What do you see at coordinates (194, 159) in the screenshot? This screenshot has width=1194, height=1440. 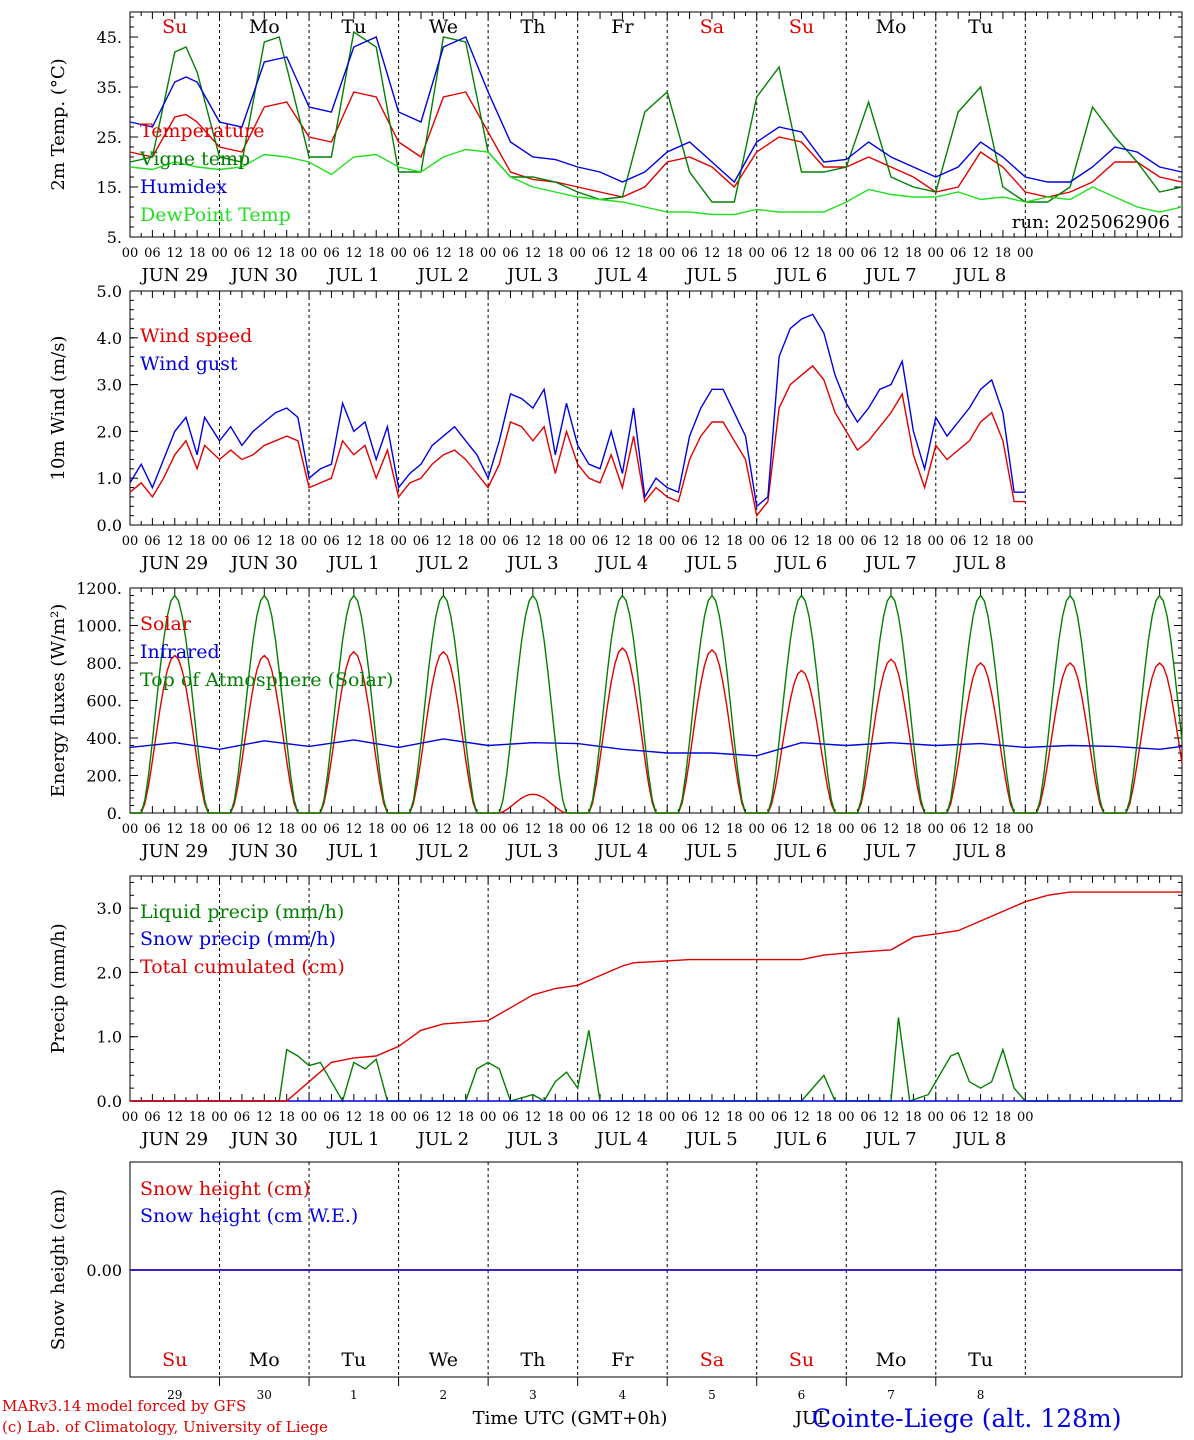 I see `legend-vigne-temp: Vigne temp` at bounding box center [194, 159].